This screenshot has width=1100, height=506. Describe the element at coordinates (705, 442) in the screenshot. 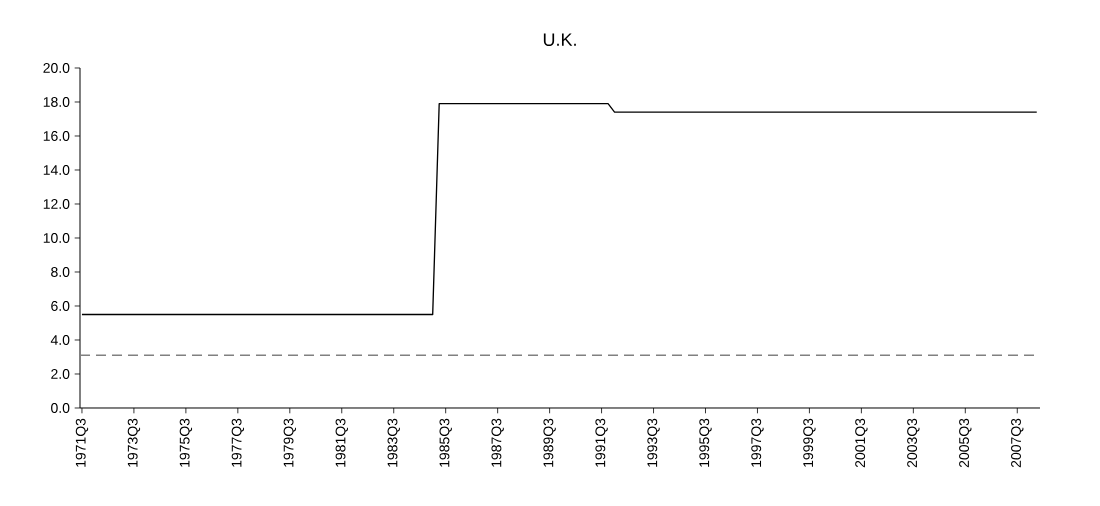

I see `x-tick-label: 1995Q3` at that location.